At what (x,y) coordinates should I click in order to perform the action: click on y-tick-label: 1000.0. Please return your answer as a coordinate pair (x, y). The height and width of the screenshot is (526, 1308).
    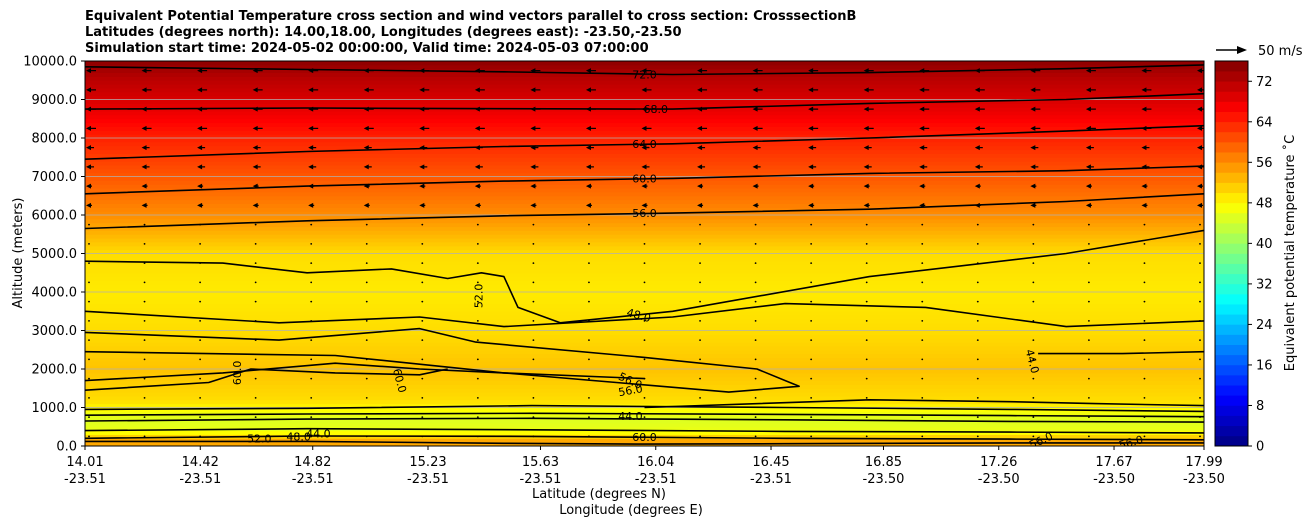
    Looking at the image, I should click on (55, 408).